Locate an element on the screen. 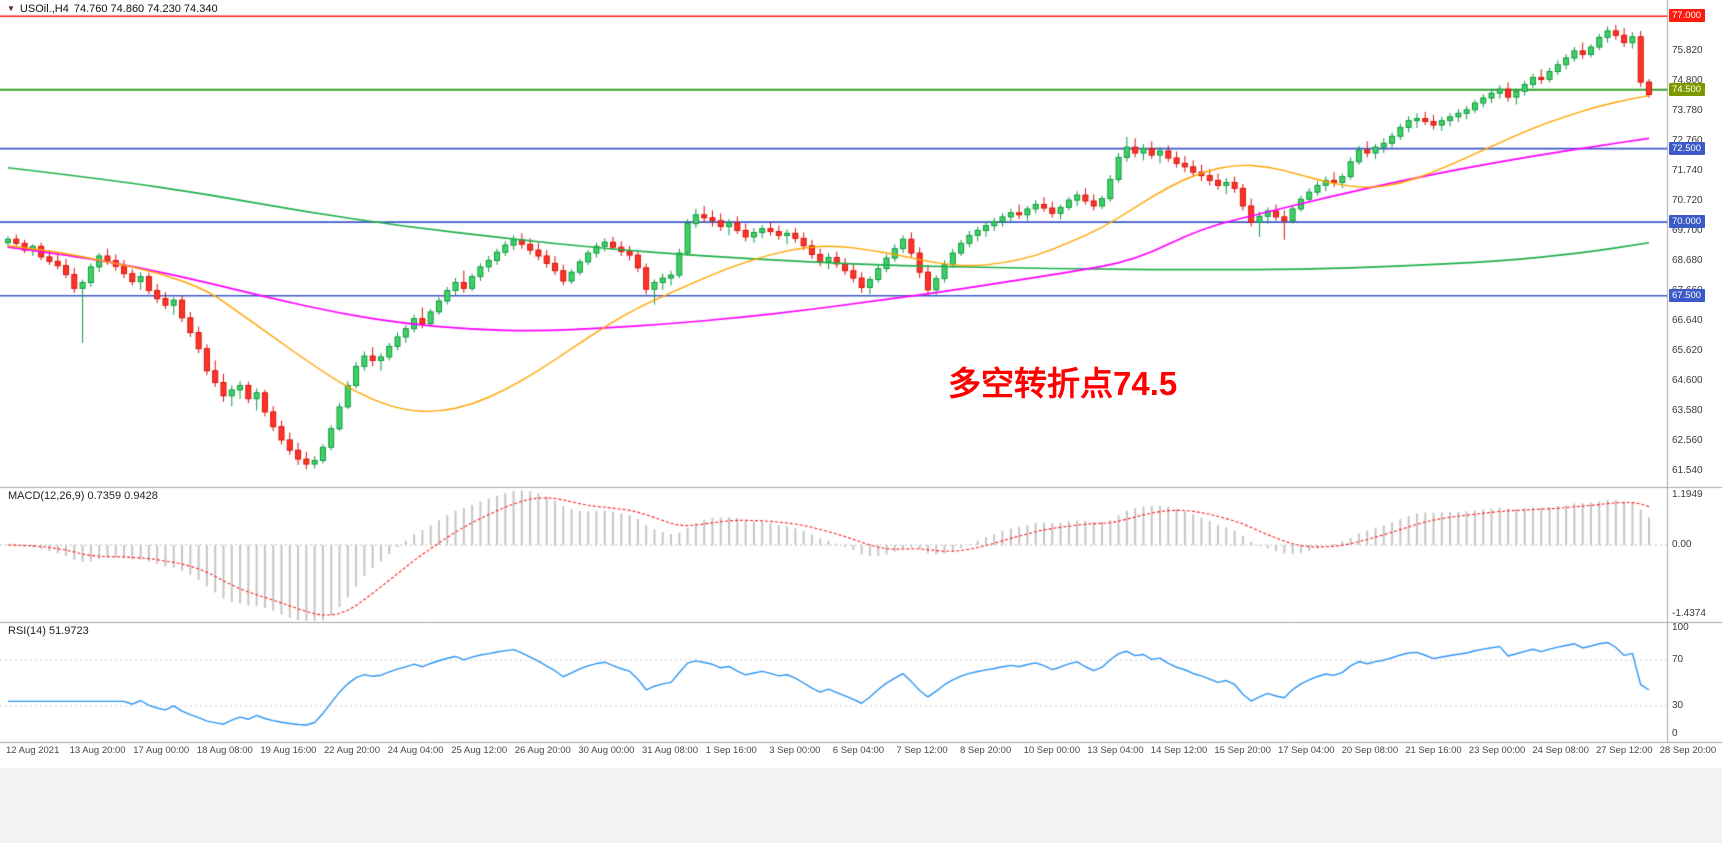 This screenshot has height=843, width=1722. price-tick-label: 64.600 is located at coordinates (1687, 381).